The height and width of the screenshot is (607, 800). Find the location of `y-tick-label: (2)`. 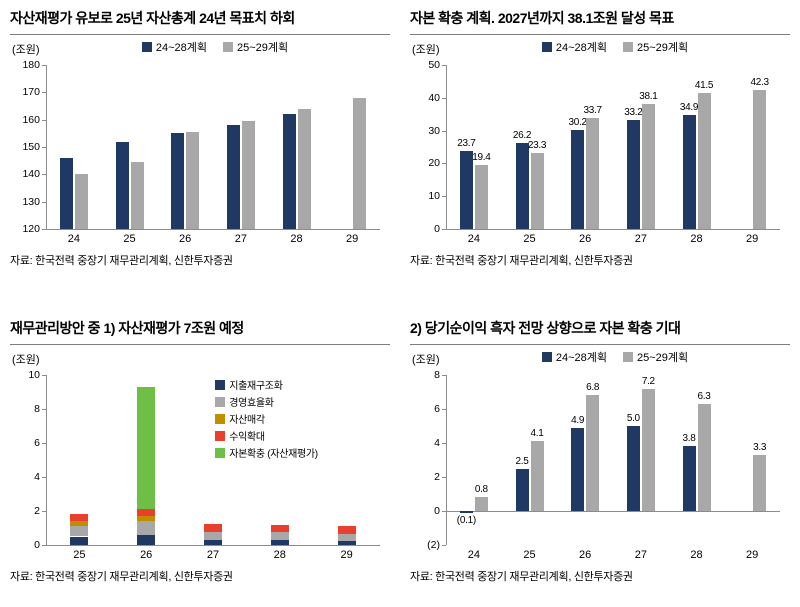

y-tick-label: (2) is located at coordinates (433, 545).